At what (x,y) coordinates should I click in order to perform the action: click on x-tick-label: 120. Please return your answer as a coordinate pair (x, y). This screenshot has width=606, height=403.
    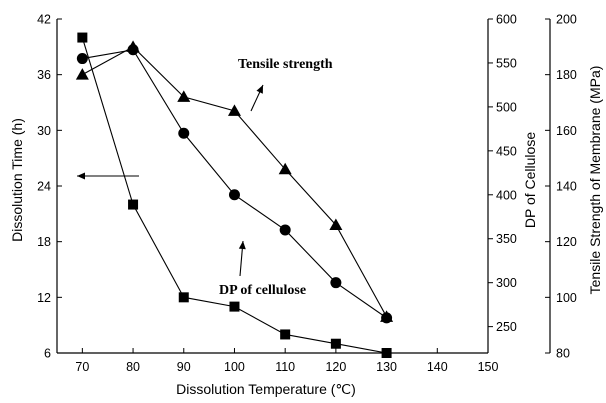
    Looking at the image, I should click on (335, 367).